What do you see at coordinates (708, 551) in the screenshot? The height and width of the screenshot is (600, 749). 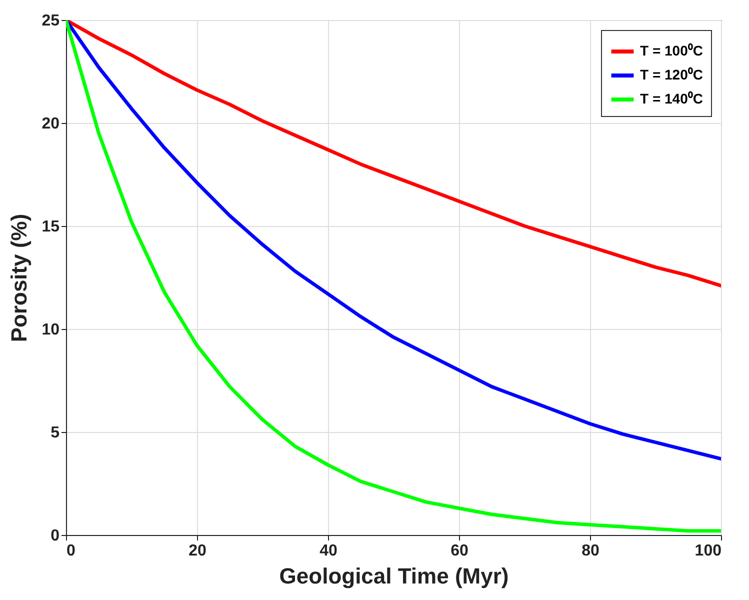 I see `x-tick-label: 100` at bounding box center [708, 551].